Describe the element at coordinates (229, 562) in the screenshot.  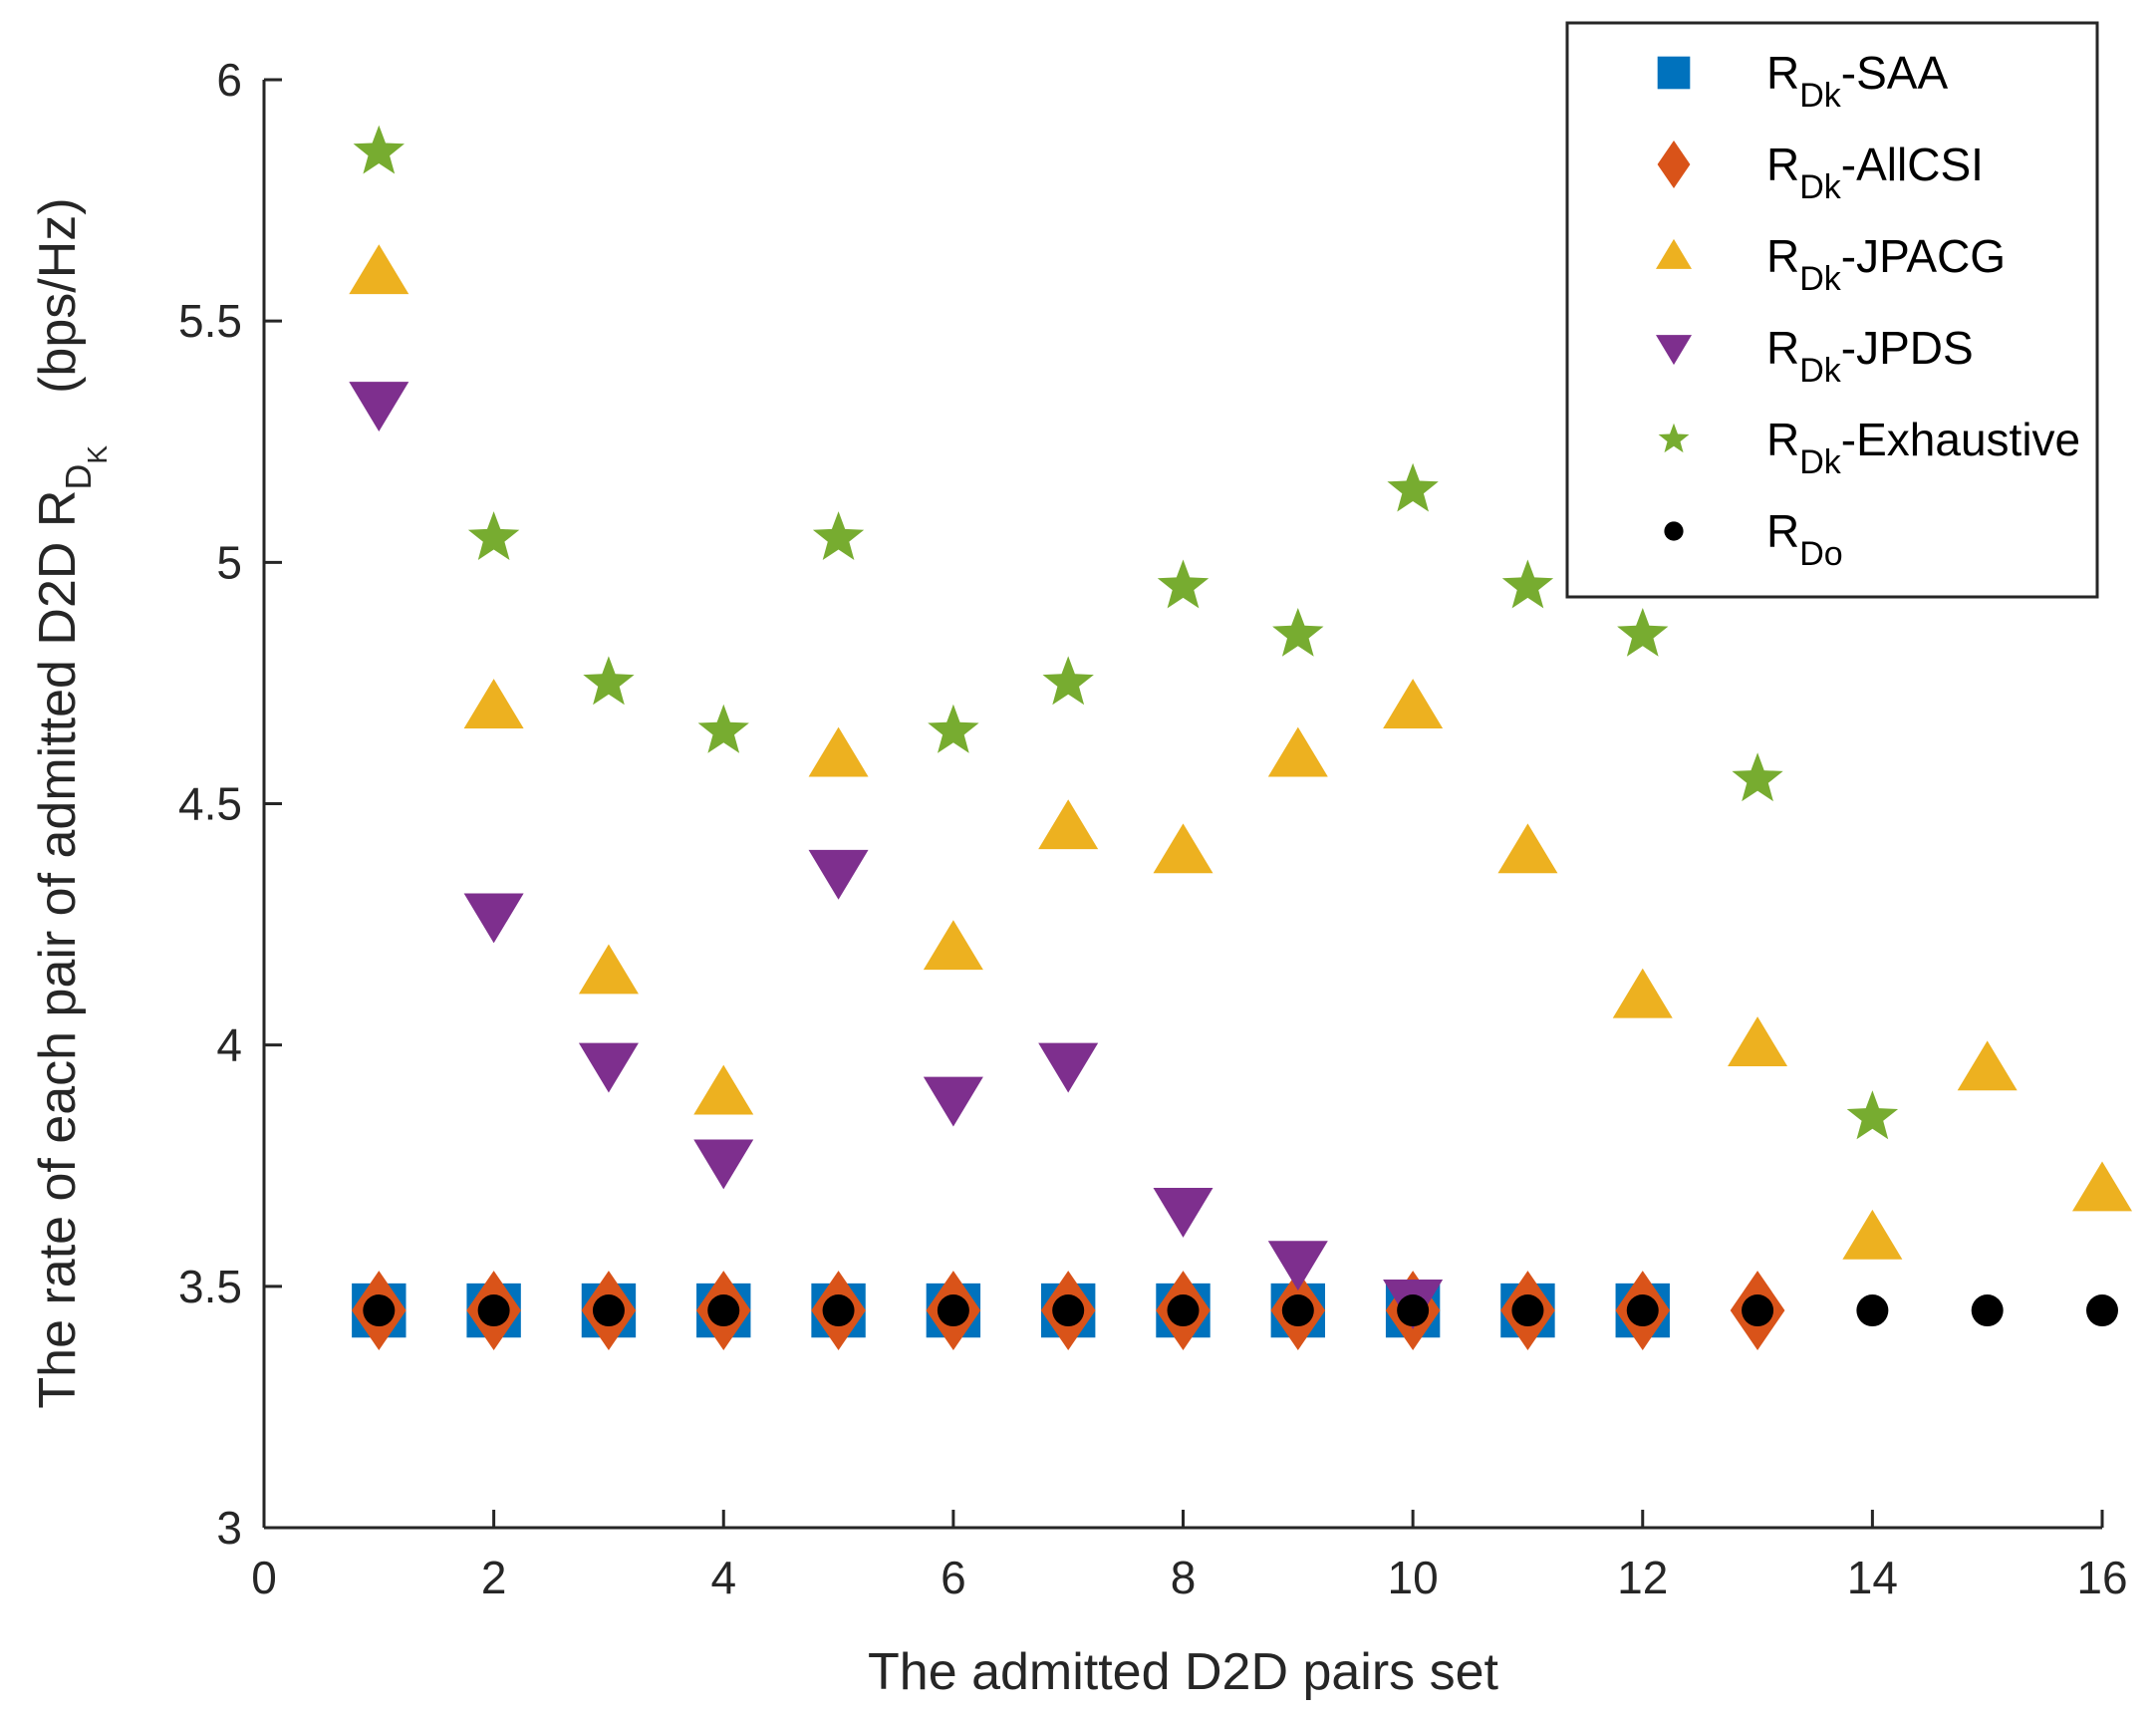
I see `y-tick-label: 5` at that location.